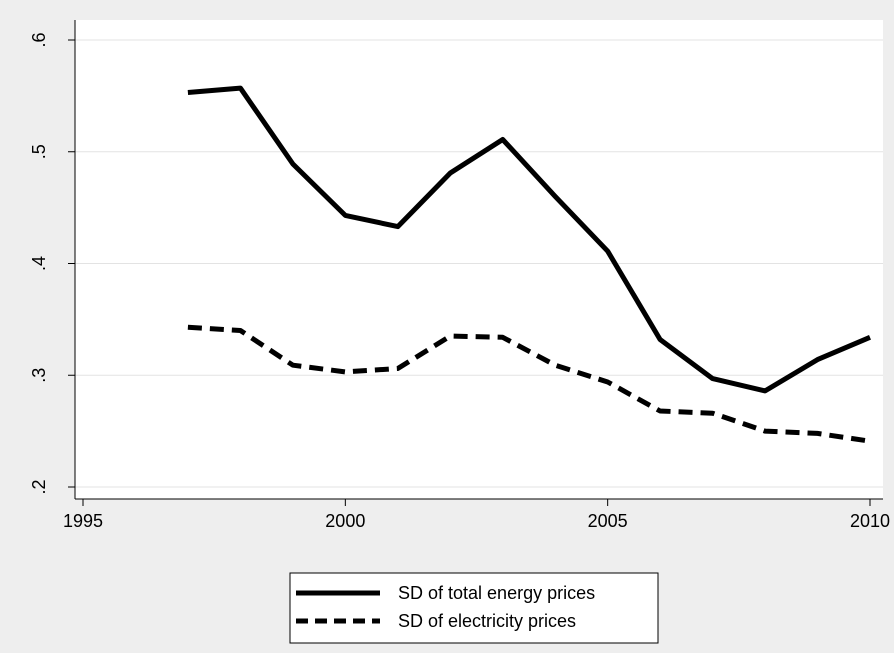 This screenshot has width=894, height=653. I want to click on y-tick-label: .3, so click(39, 375).